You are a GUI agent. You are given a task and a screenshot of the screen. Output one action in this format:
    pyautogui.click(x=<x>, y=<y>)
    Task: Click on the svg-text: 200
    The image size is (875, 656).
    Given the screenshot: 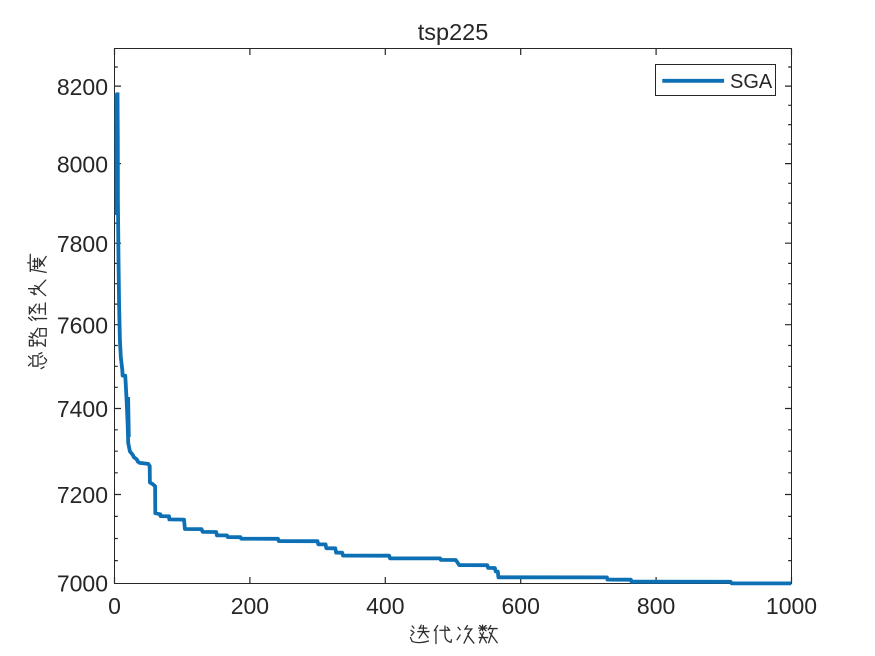 What is the action you would take?
    pyautogui.click(x=250, y=606)
    